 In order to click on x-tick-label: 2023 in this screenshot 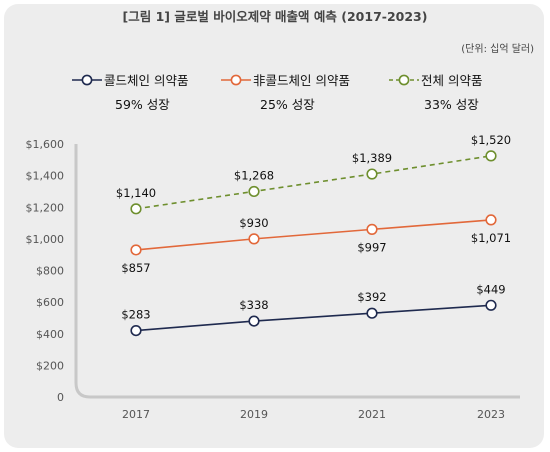, I will do `click(491, 414)`.